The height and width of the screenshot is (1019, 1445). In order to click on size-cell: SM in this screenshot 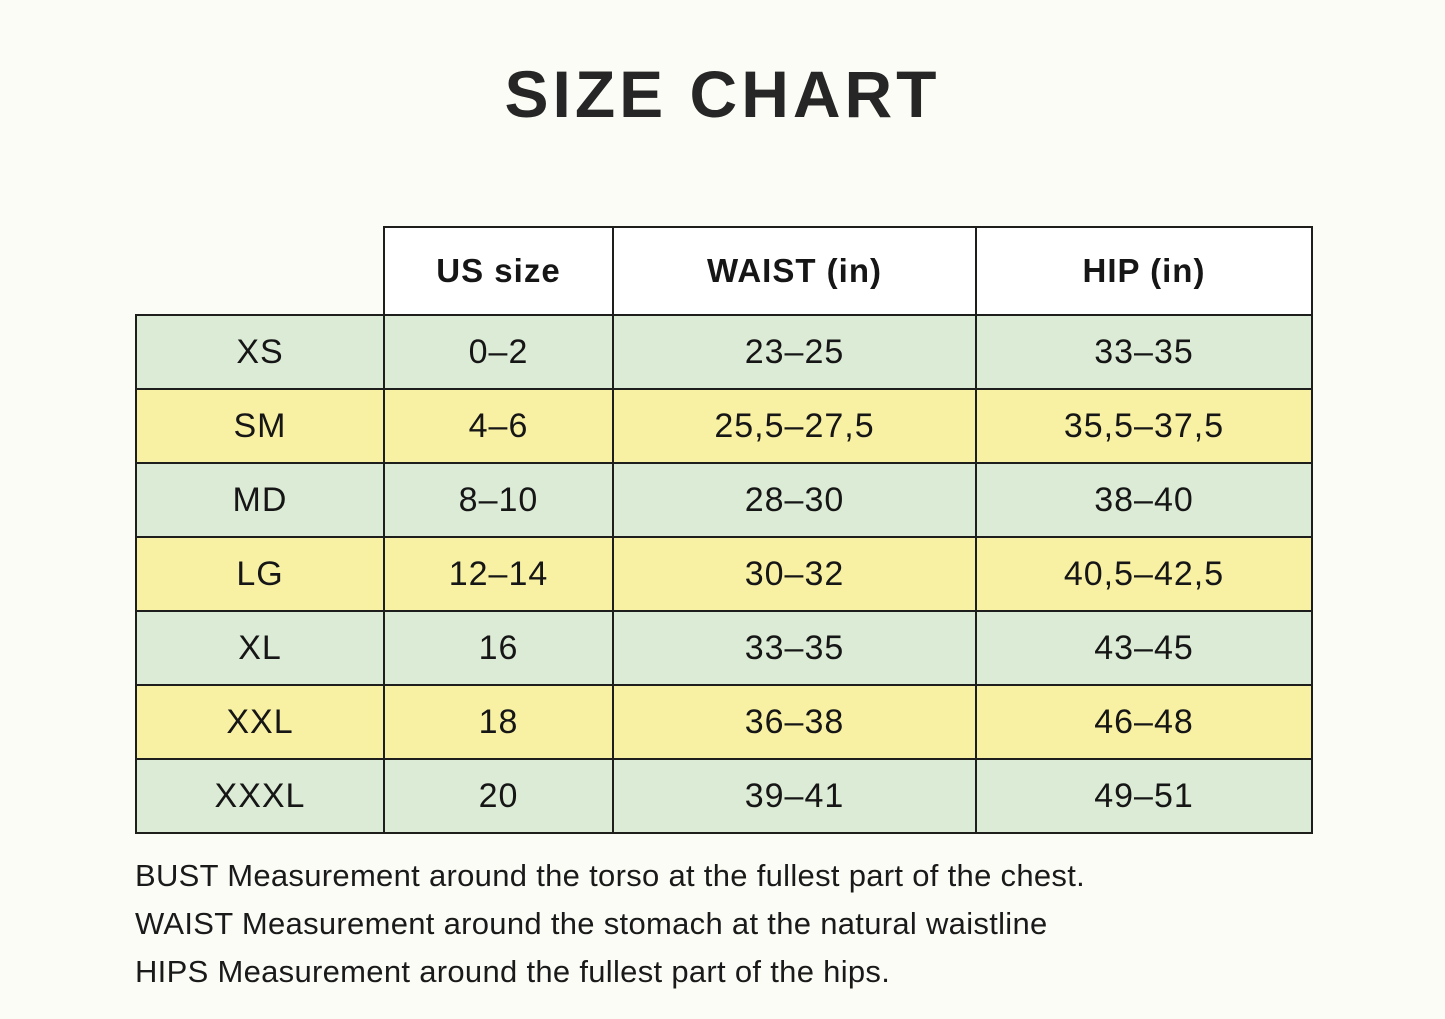, I will do `click(260, 426)`.